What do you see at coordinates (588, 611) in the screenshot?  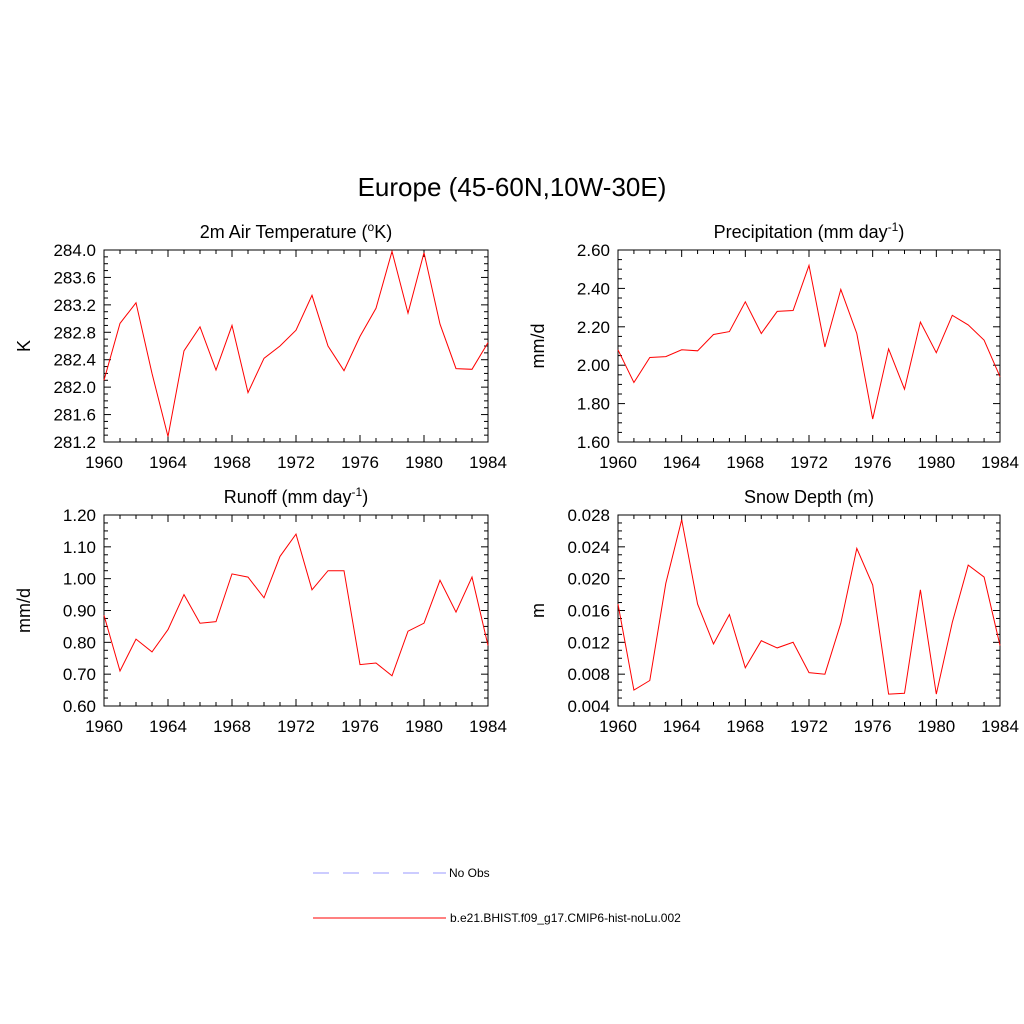 I see `y-tick-label: 0.016` at bounding box center [588, 611].